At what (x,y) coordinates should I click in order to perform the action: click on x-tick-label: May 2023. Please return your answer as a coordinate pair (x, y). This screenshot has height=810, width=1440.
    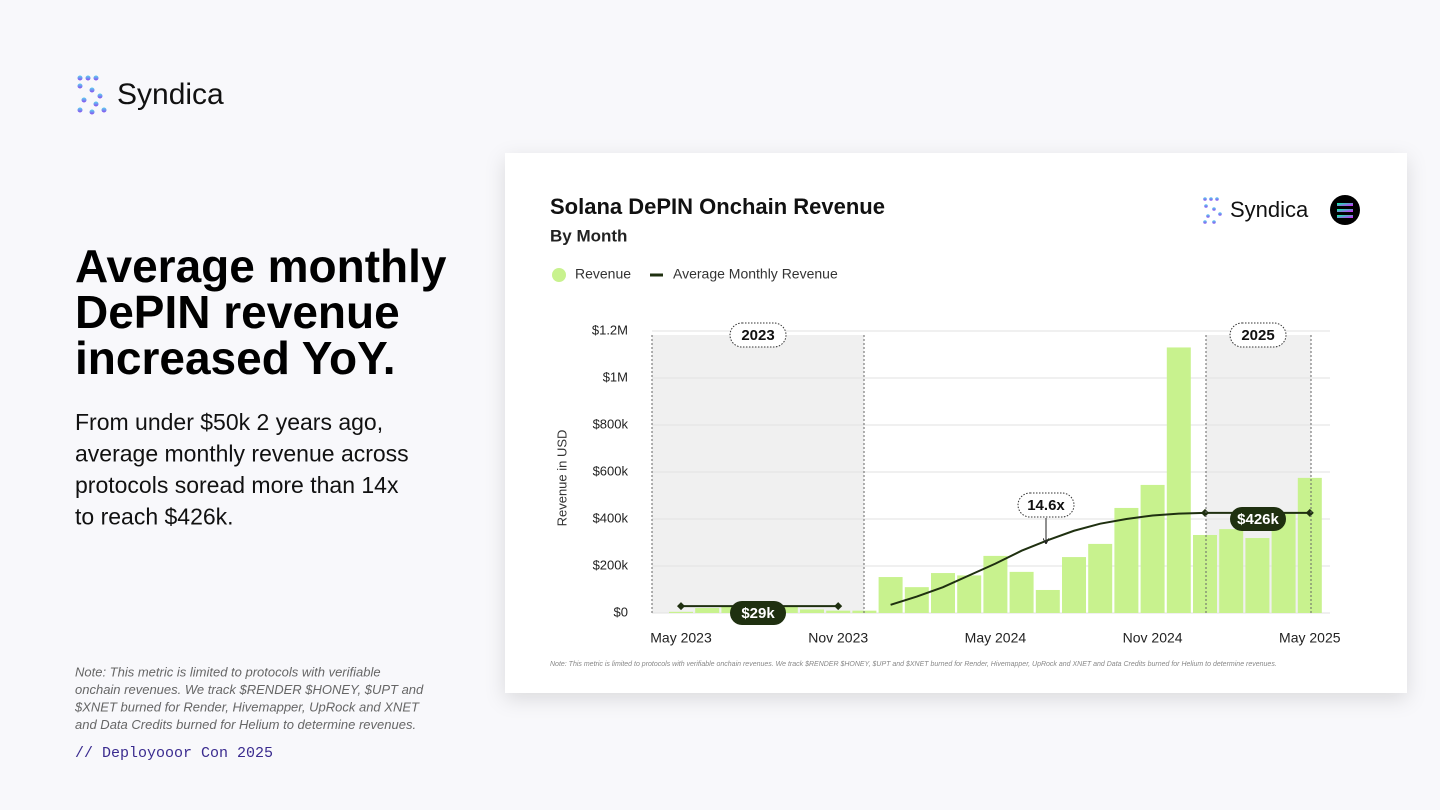
    Looking at the image, I should click on (681, 638).